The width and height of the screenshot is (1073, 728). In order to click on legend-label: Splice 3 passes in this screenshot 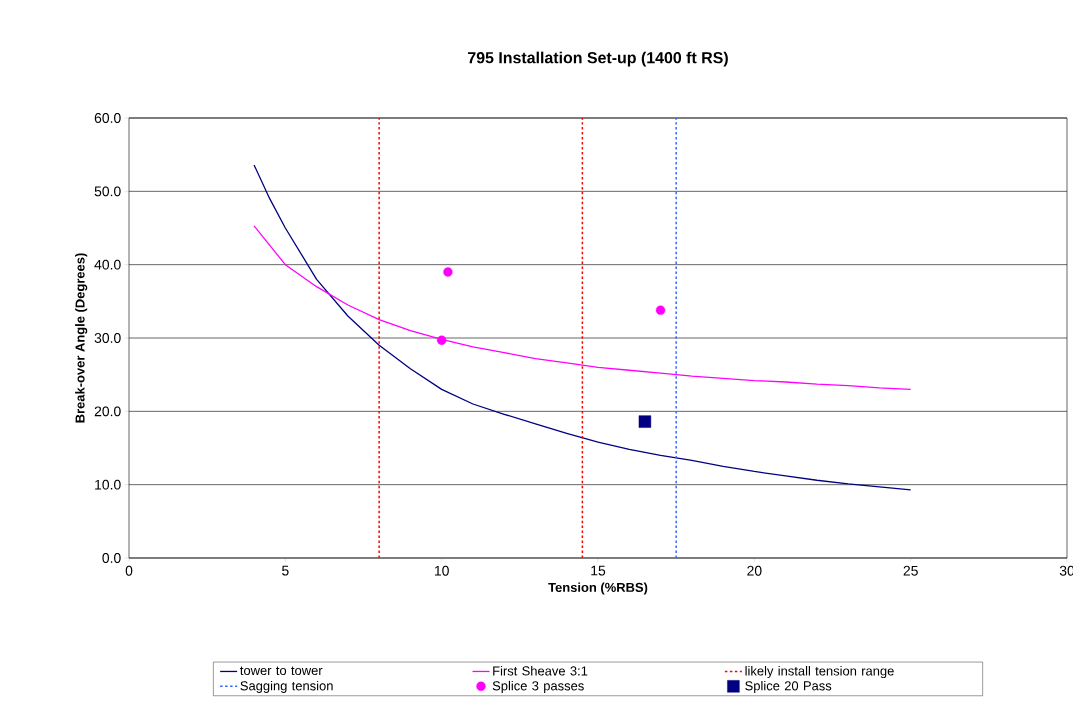, I will do `click(538, 686)`.